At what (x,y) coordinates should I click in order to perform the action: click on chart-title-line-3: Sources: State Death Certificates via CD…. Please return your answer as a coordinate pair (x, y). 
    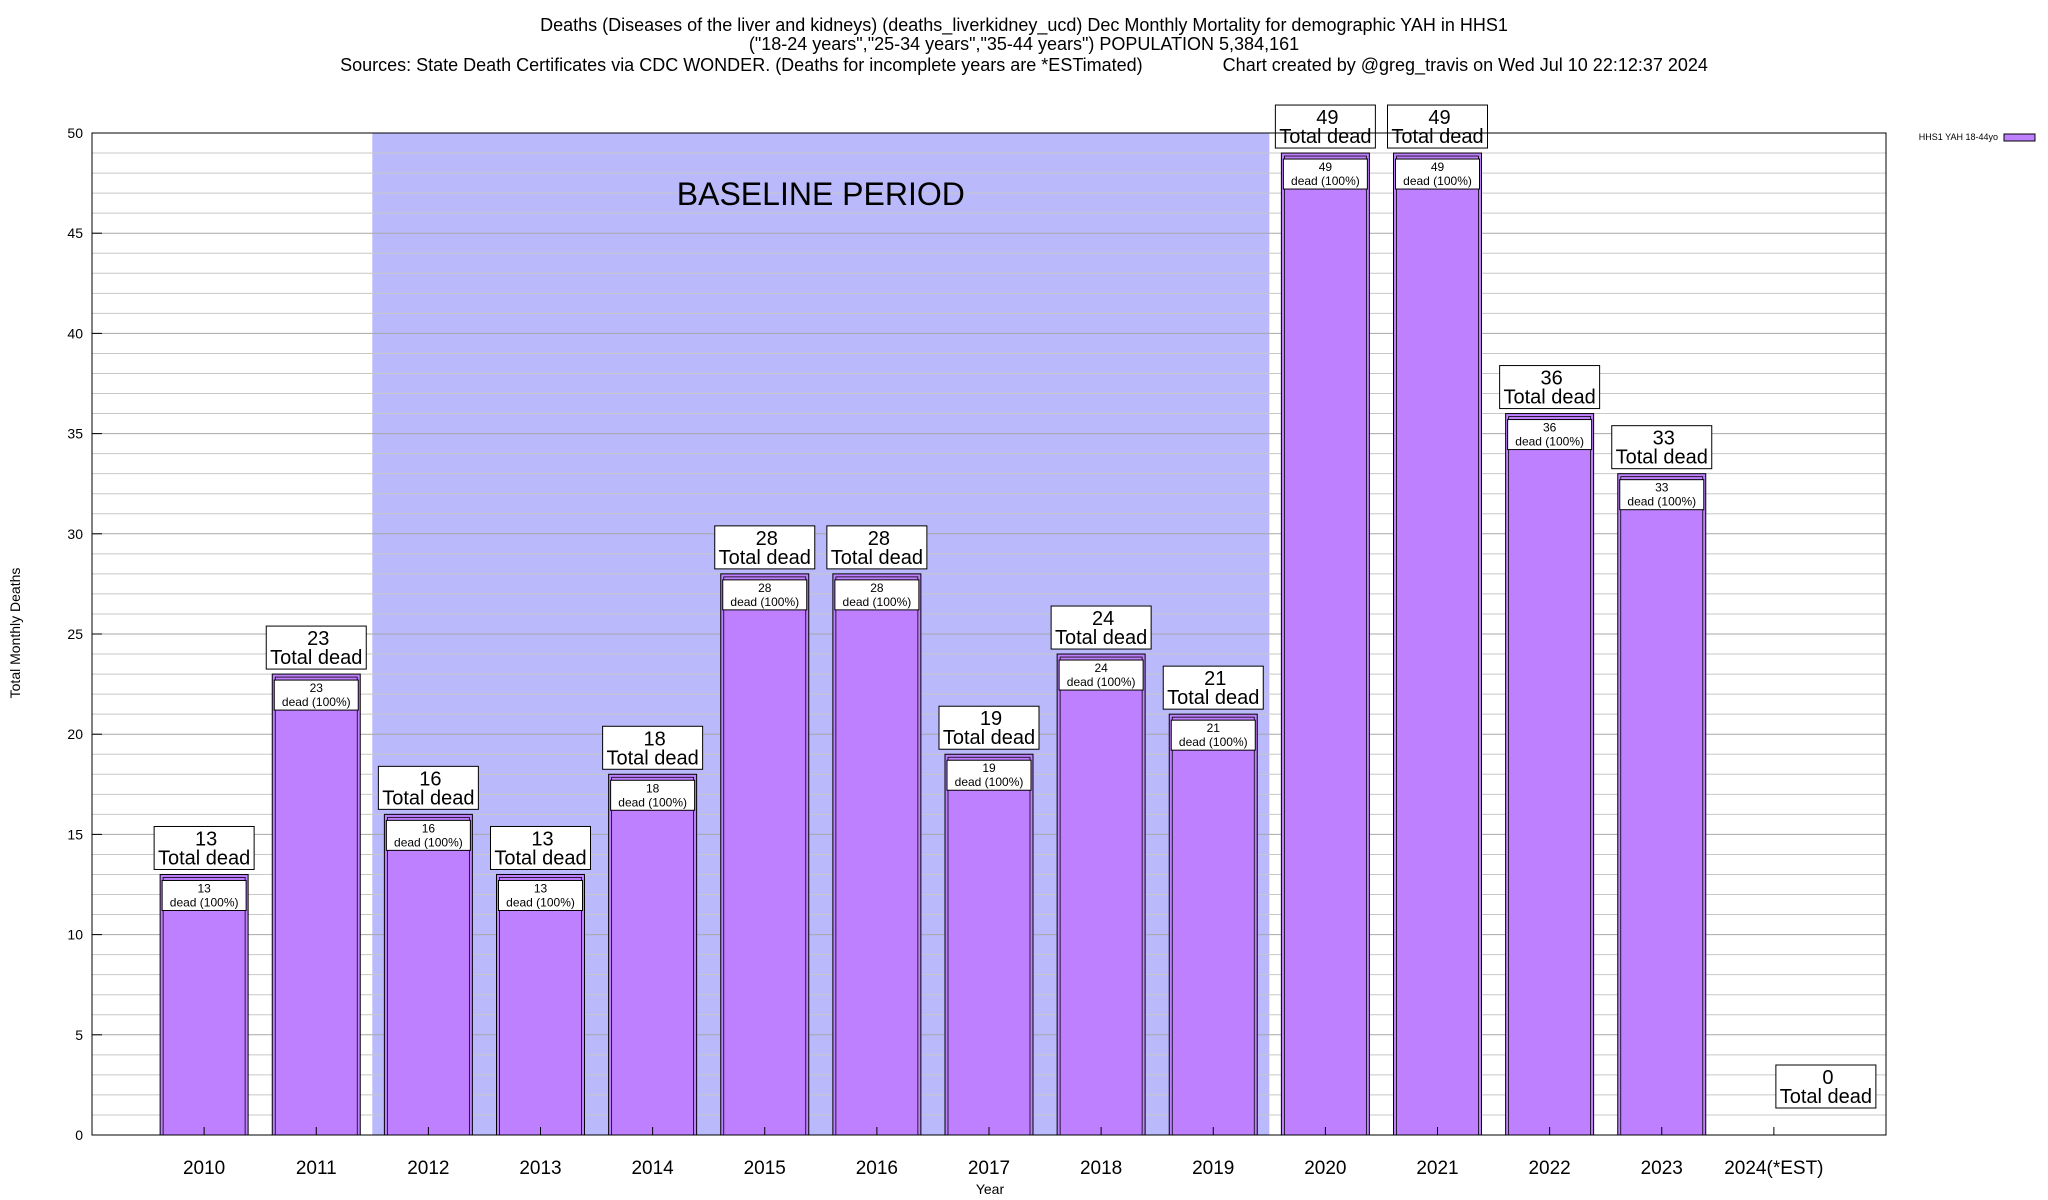
    Looking at the image, I should click on (1024, 65).